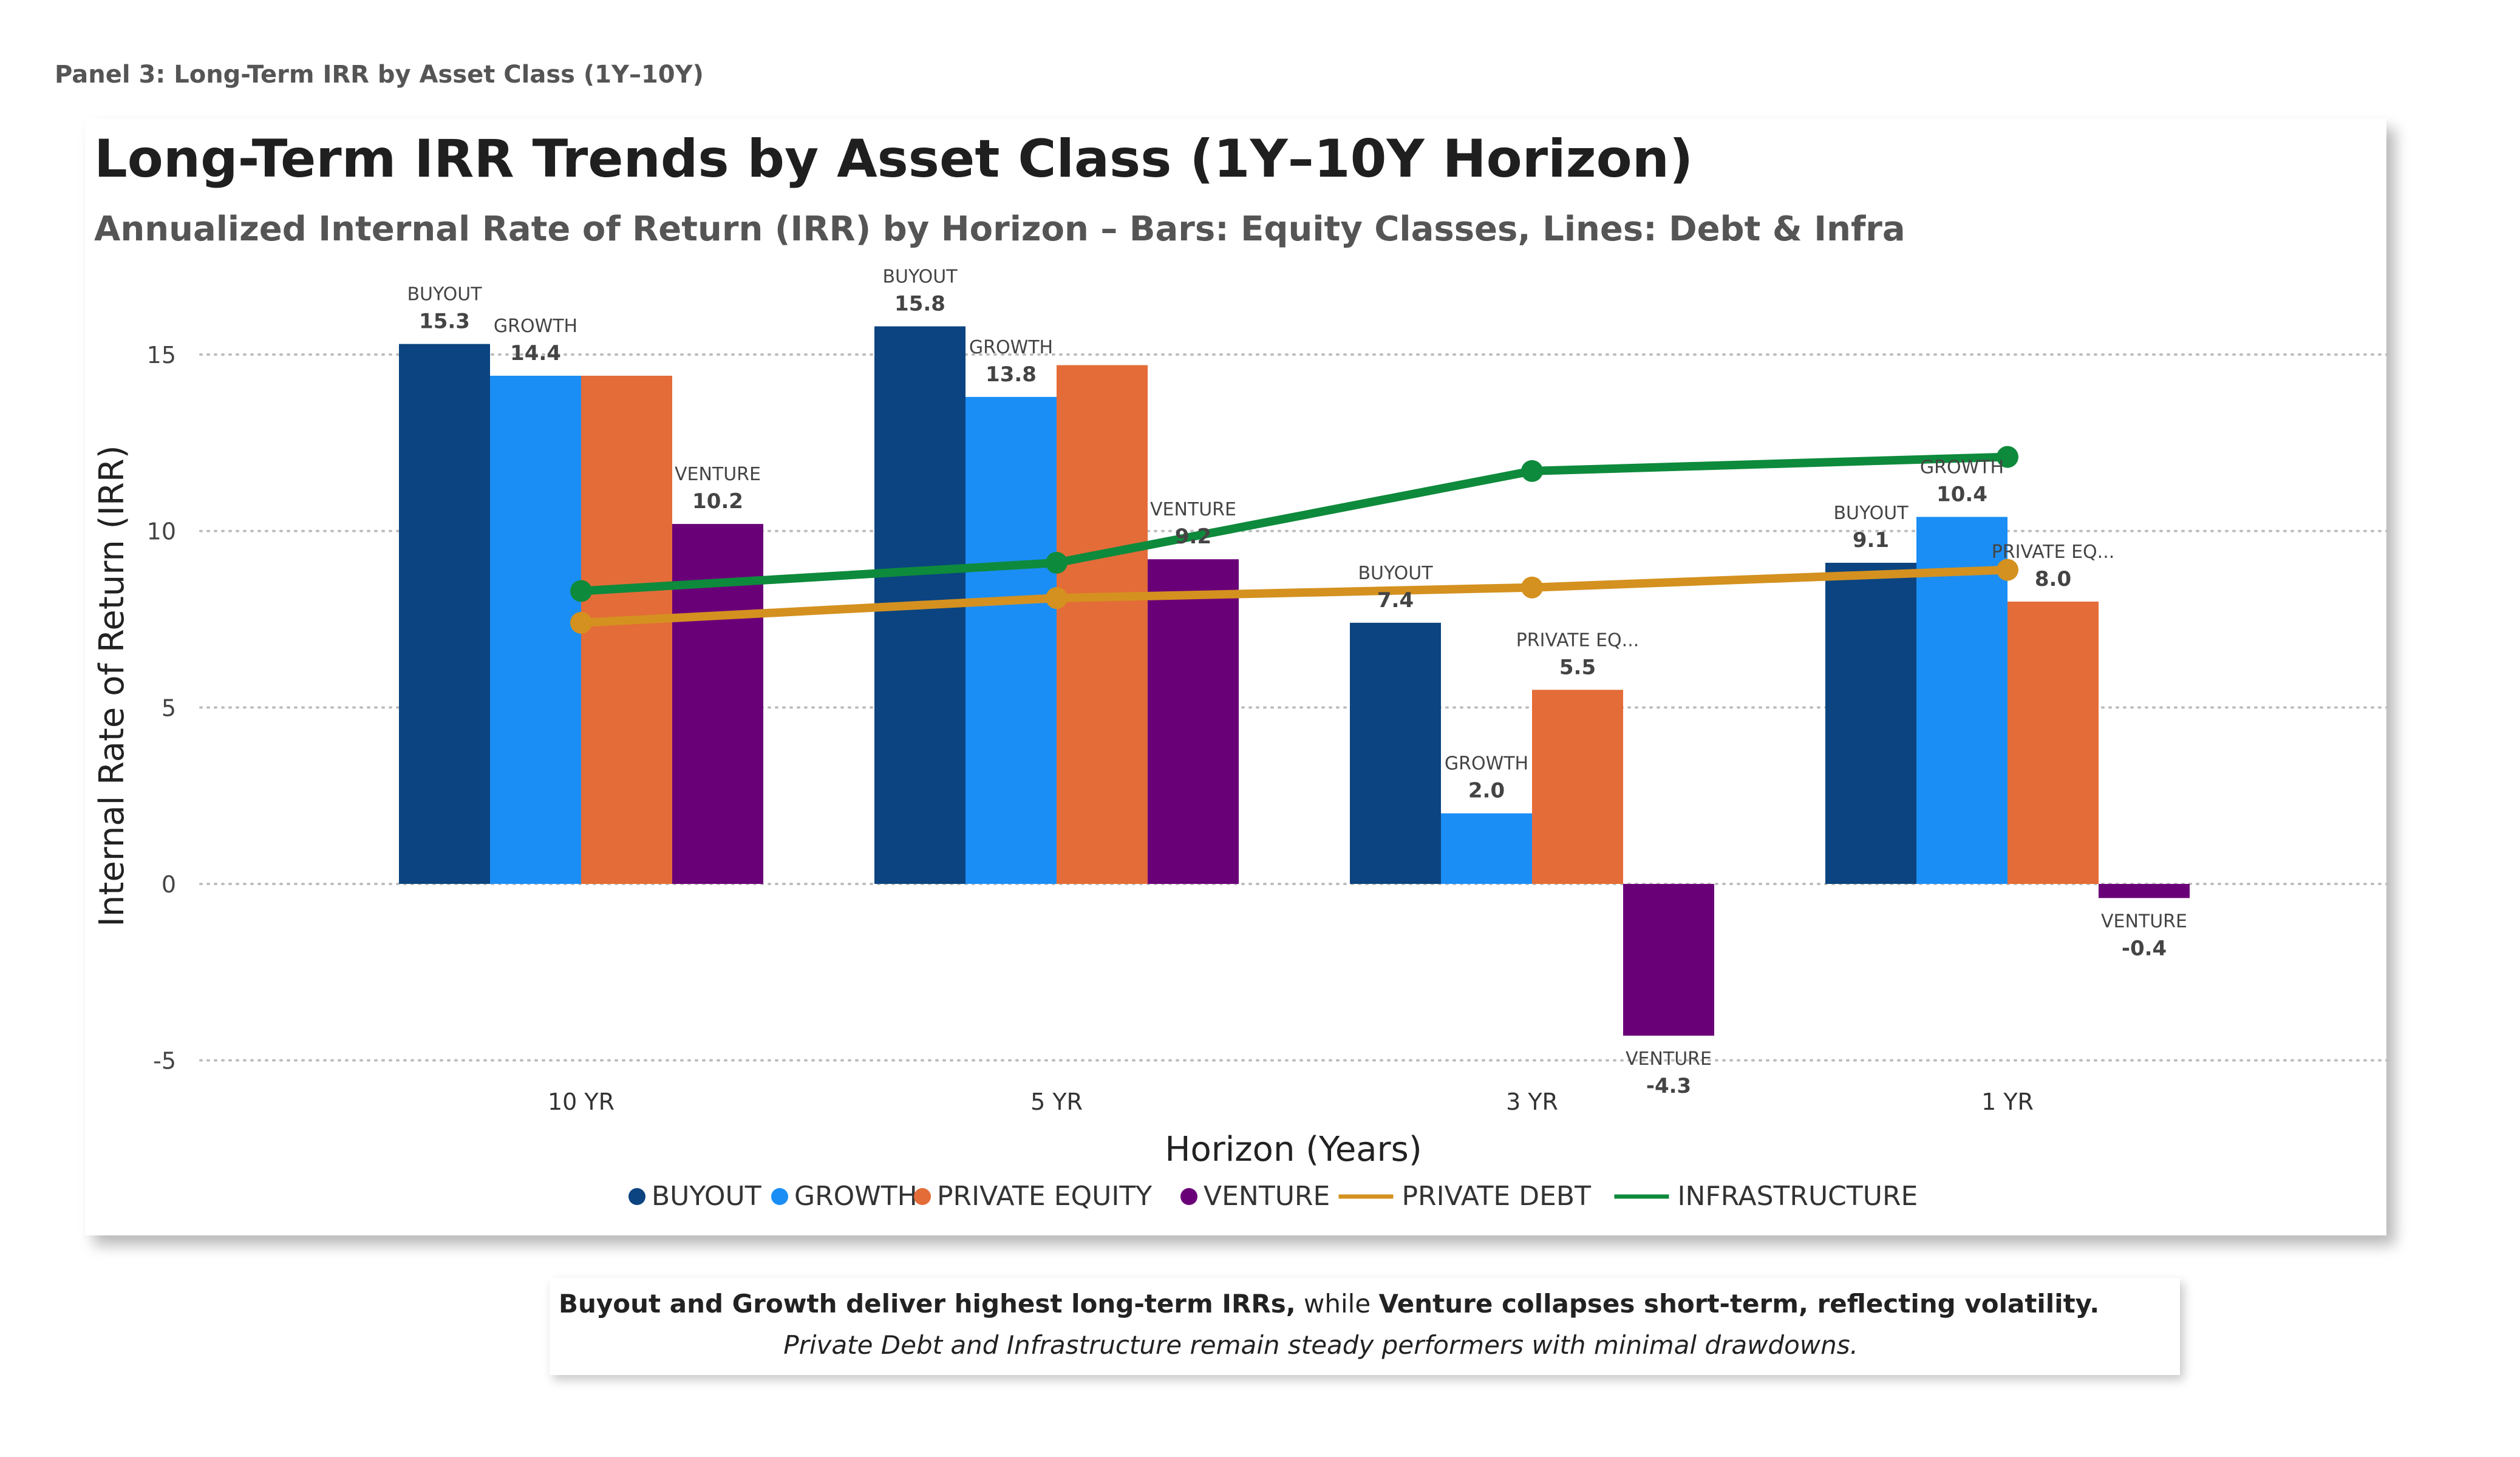  I want to click on legend-label: INFRASTRUCTURE, so click(1798, 1196).